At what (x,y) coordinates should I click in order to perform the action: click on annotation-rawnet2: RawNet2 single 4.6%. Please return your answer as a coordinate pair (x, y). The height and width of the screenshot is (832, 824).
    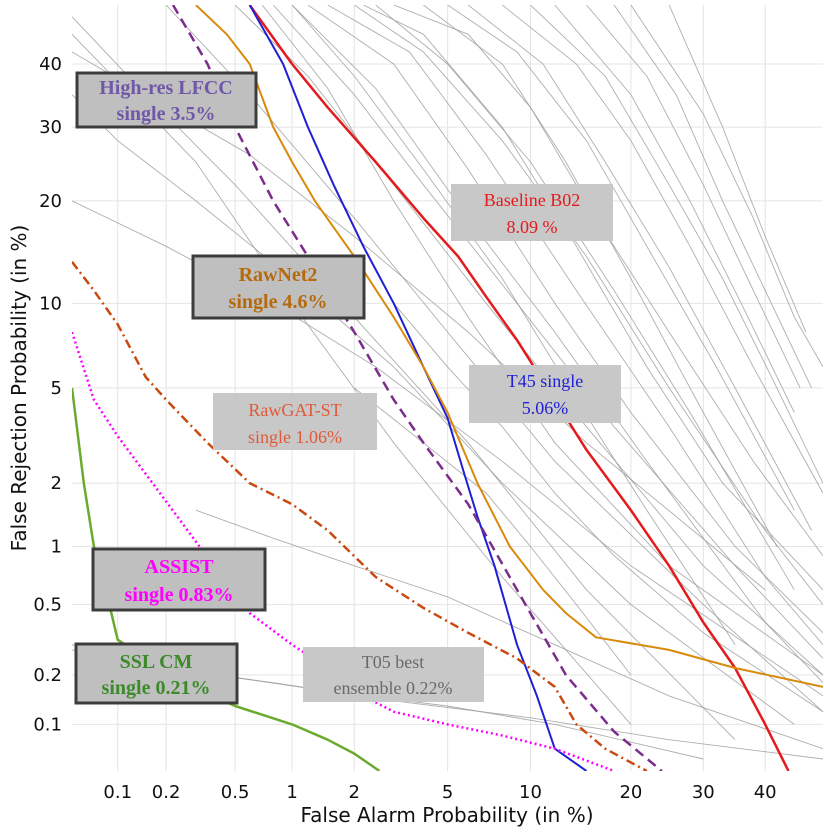
    Looking at the image, I should click on (278, 287).